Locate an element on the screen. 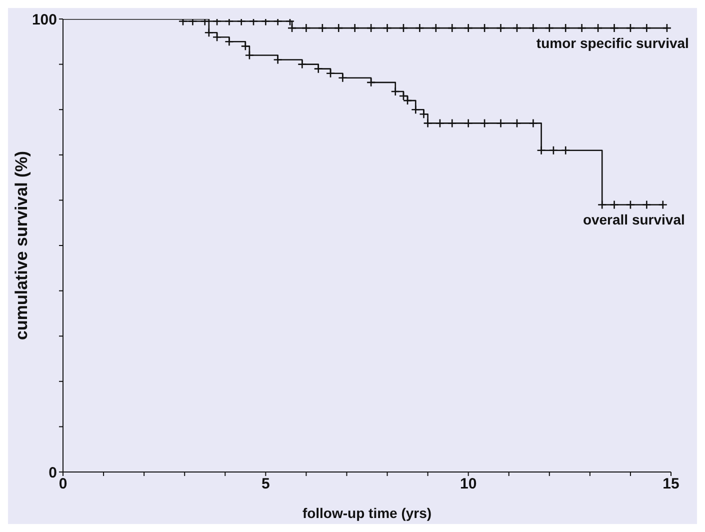 This screenshot has height=532, width=705. x-axis-title: follow-up time (yrs) is located at coordinates (367, 513).